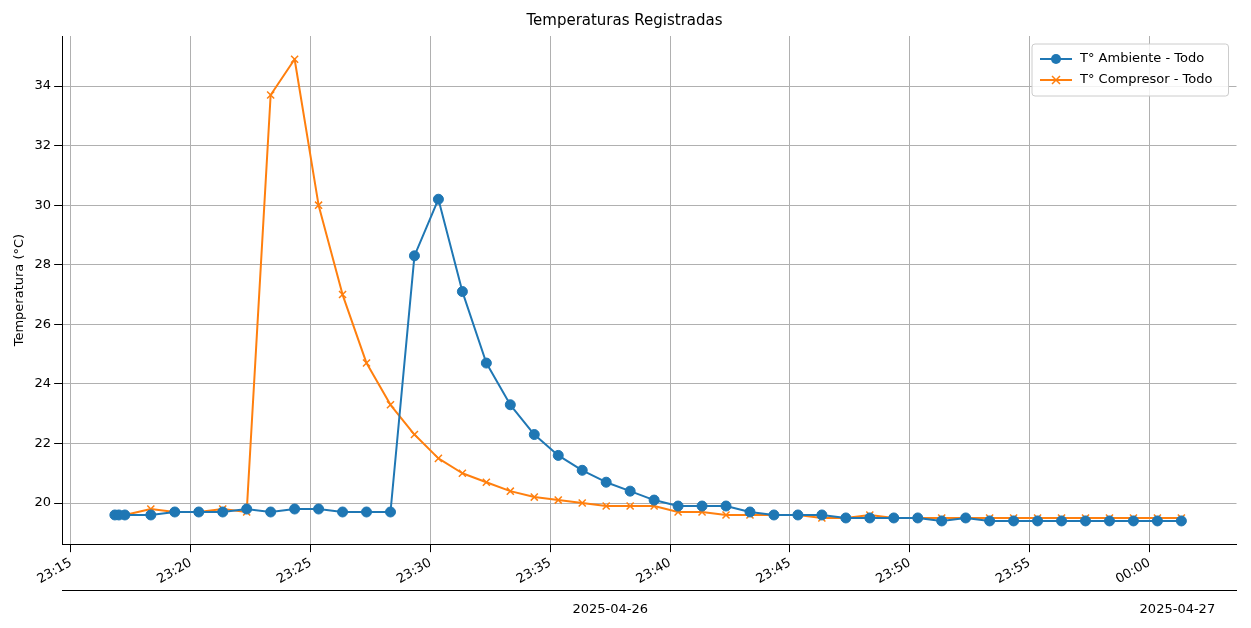 The image size is (1251, 628). I want to click on y-tick-label: 30, so click(43, 204).